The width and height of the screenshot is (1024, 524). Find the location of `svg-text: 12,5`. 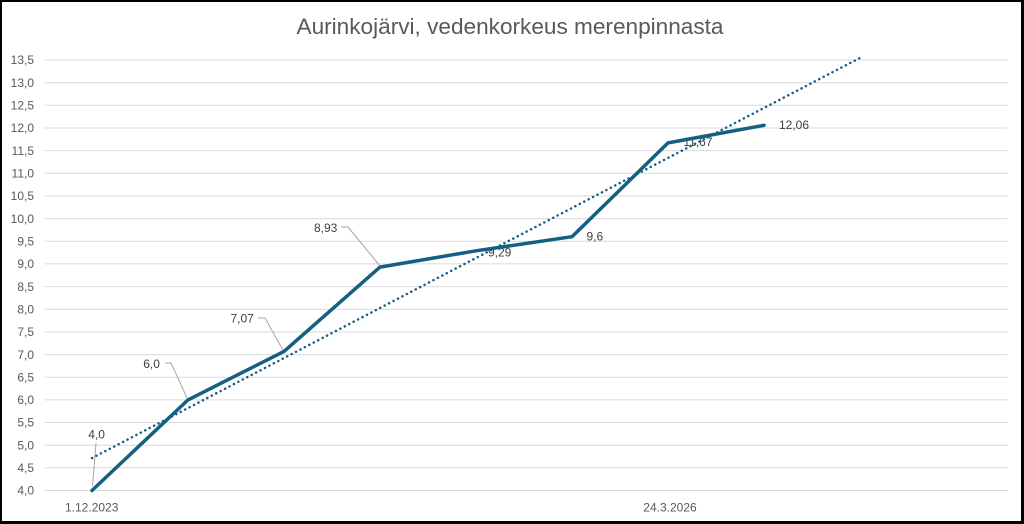

svg-text: 12,5 is located at coordinates (23, 106).